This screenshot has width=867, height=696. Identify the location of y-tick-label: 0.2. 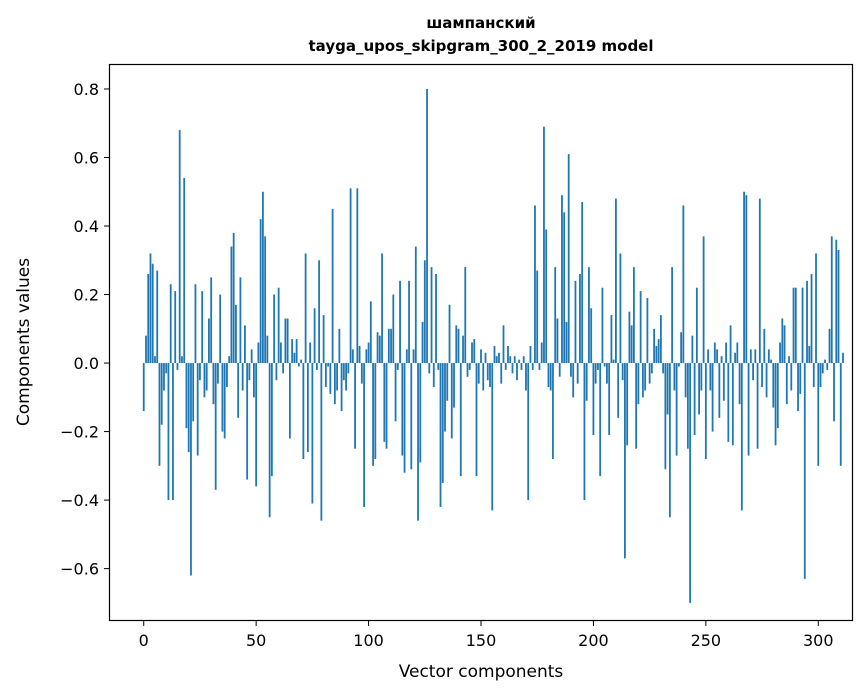
(86, 295).